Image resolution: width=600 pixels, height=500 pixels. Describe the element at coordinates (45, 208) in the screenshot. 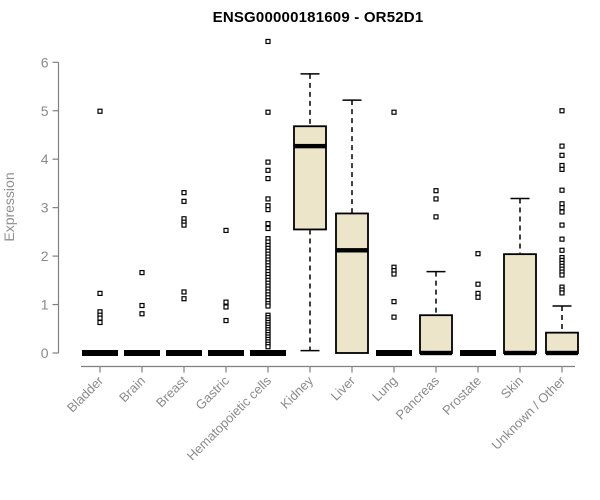

I see `y-tick-label: 3` at that location.